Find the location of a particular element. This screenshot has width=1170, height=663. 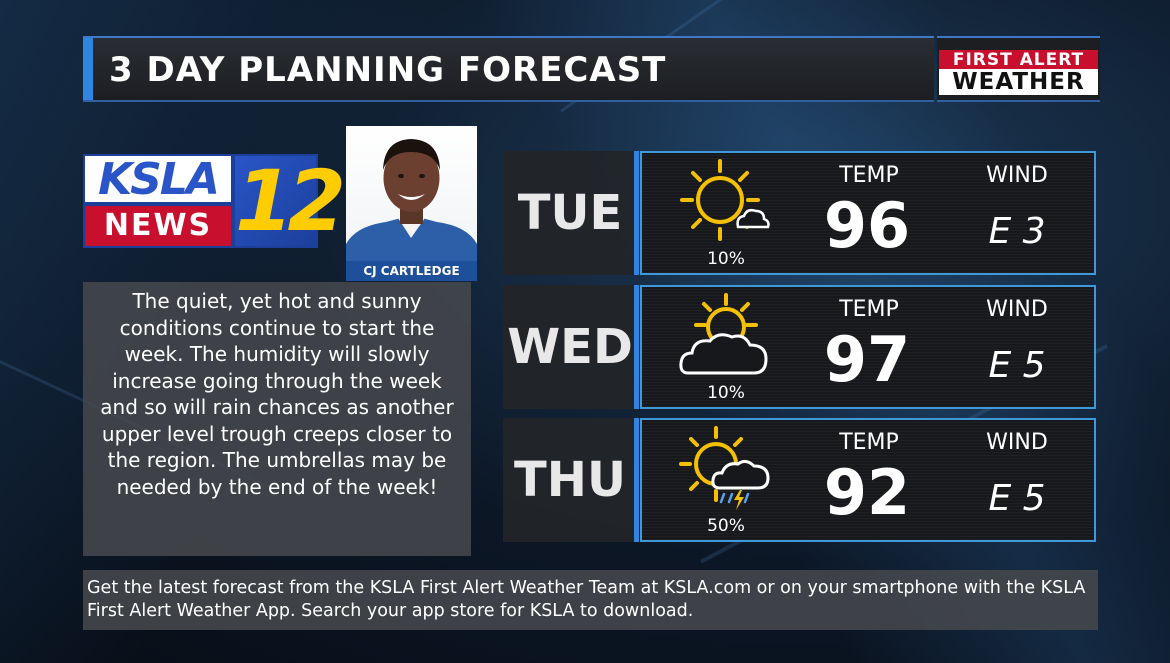

title-bar: 3 DAY PLANNING FORECAST is located at coordinates (508, 69).